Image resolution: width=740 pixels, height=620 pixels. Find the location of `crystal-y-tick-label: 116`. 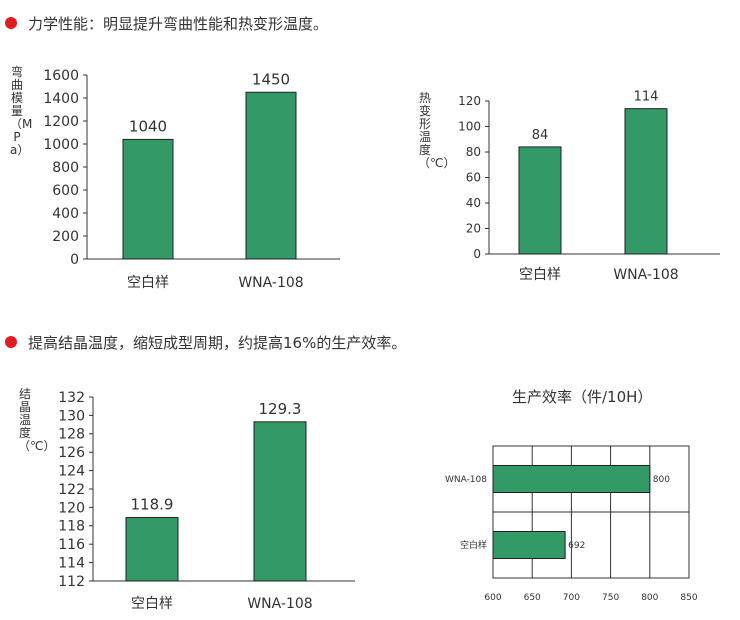

crystal-y-tick-label: 116 is located at coordinates (71, 545).